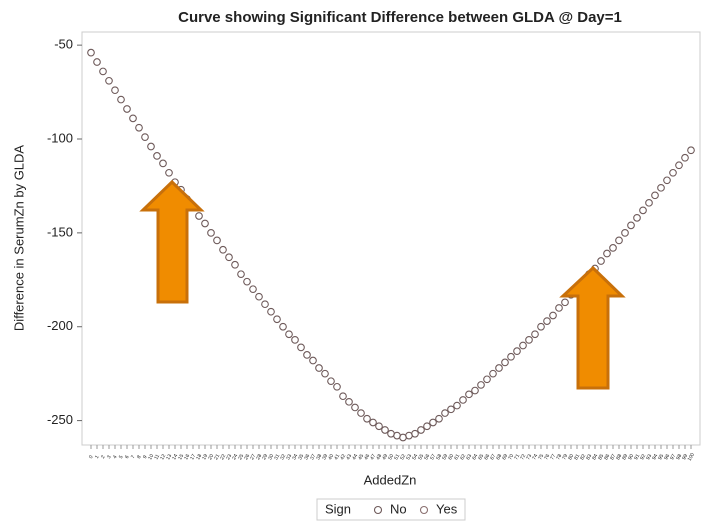 Image resolution: width=709 pixels, height=528 pixels. Describe the element at coordinates (205, 457) in the screenshot. I see `x-tick-label: 19` at that location.